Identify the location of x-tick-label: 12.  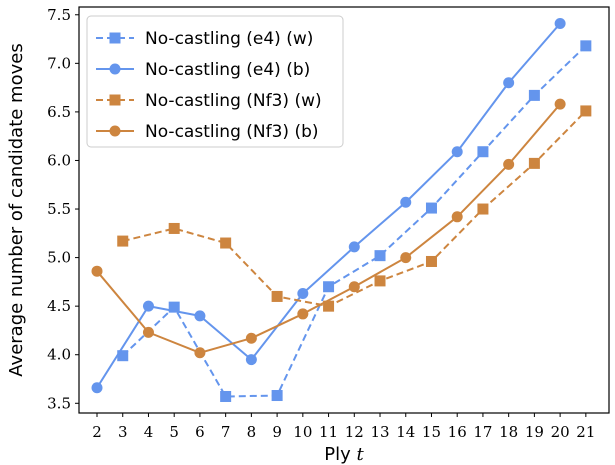
(354, 432).